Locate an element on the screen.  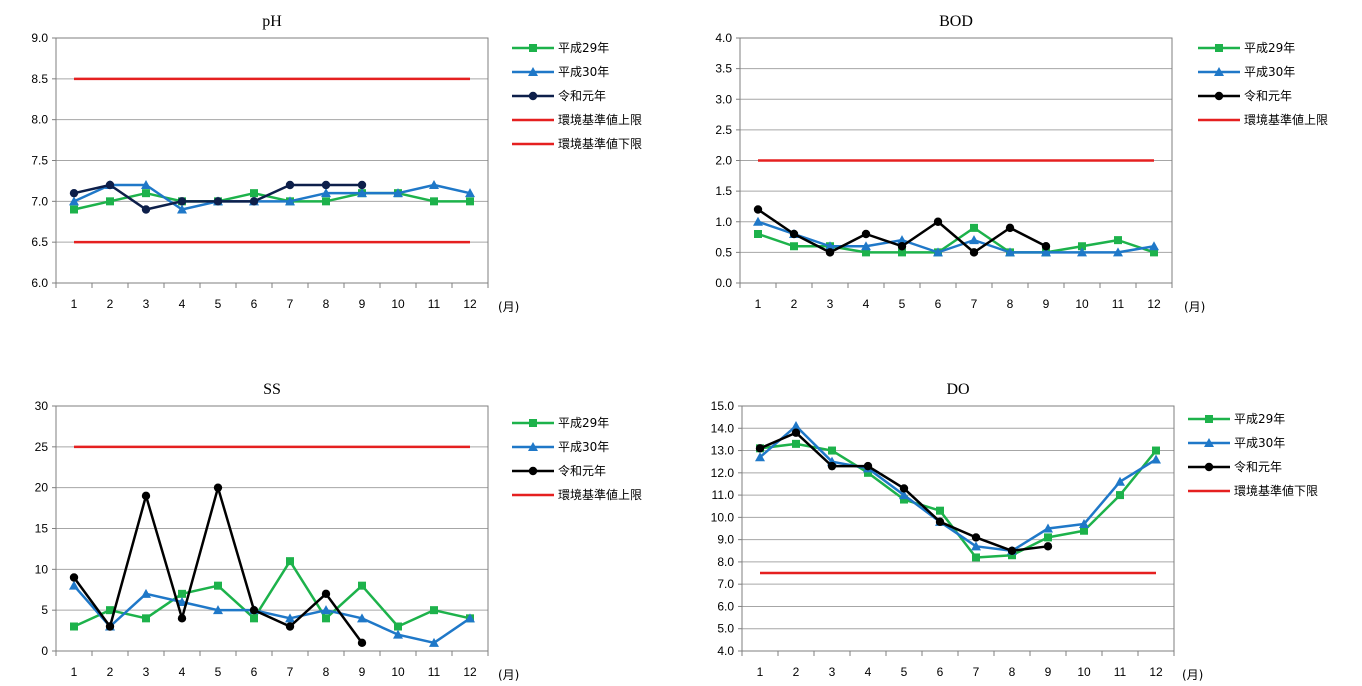
chart-title: pH is located at coordinates (272, 21).